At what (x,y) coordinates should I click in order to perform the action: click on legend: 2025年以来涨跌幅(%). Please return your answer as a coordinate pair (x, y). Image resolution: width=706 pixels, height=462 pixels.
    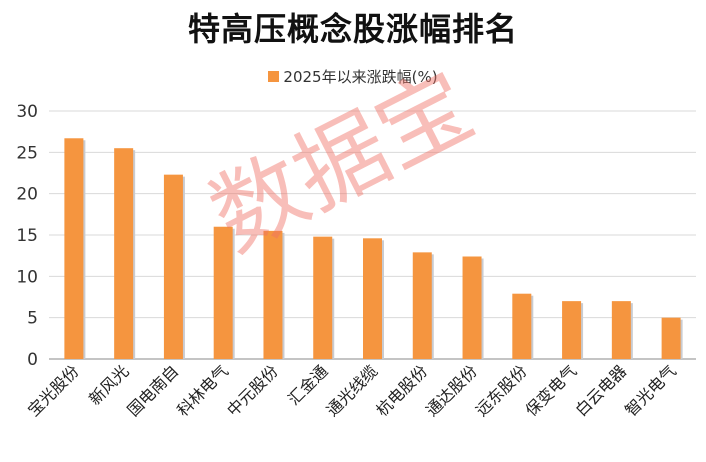
    Looking at the image, I should click on (353, 76).